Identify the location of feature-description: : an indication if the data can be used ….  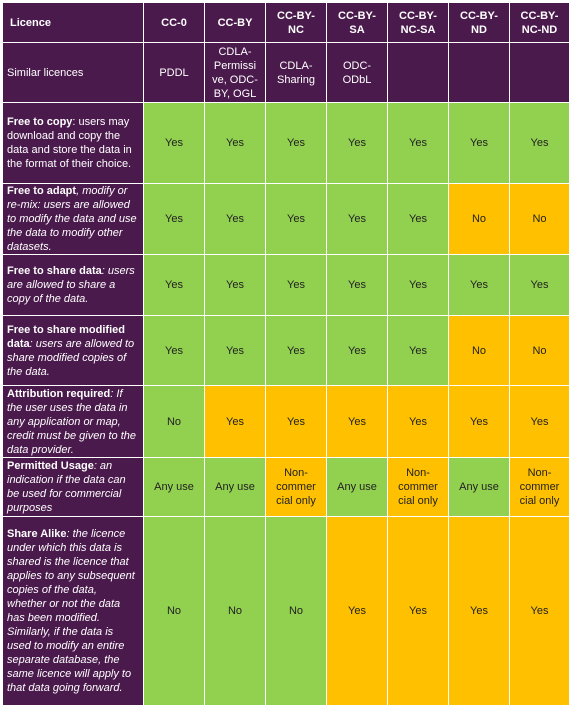
(66, 487).